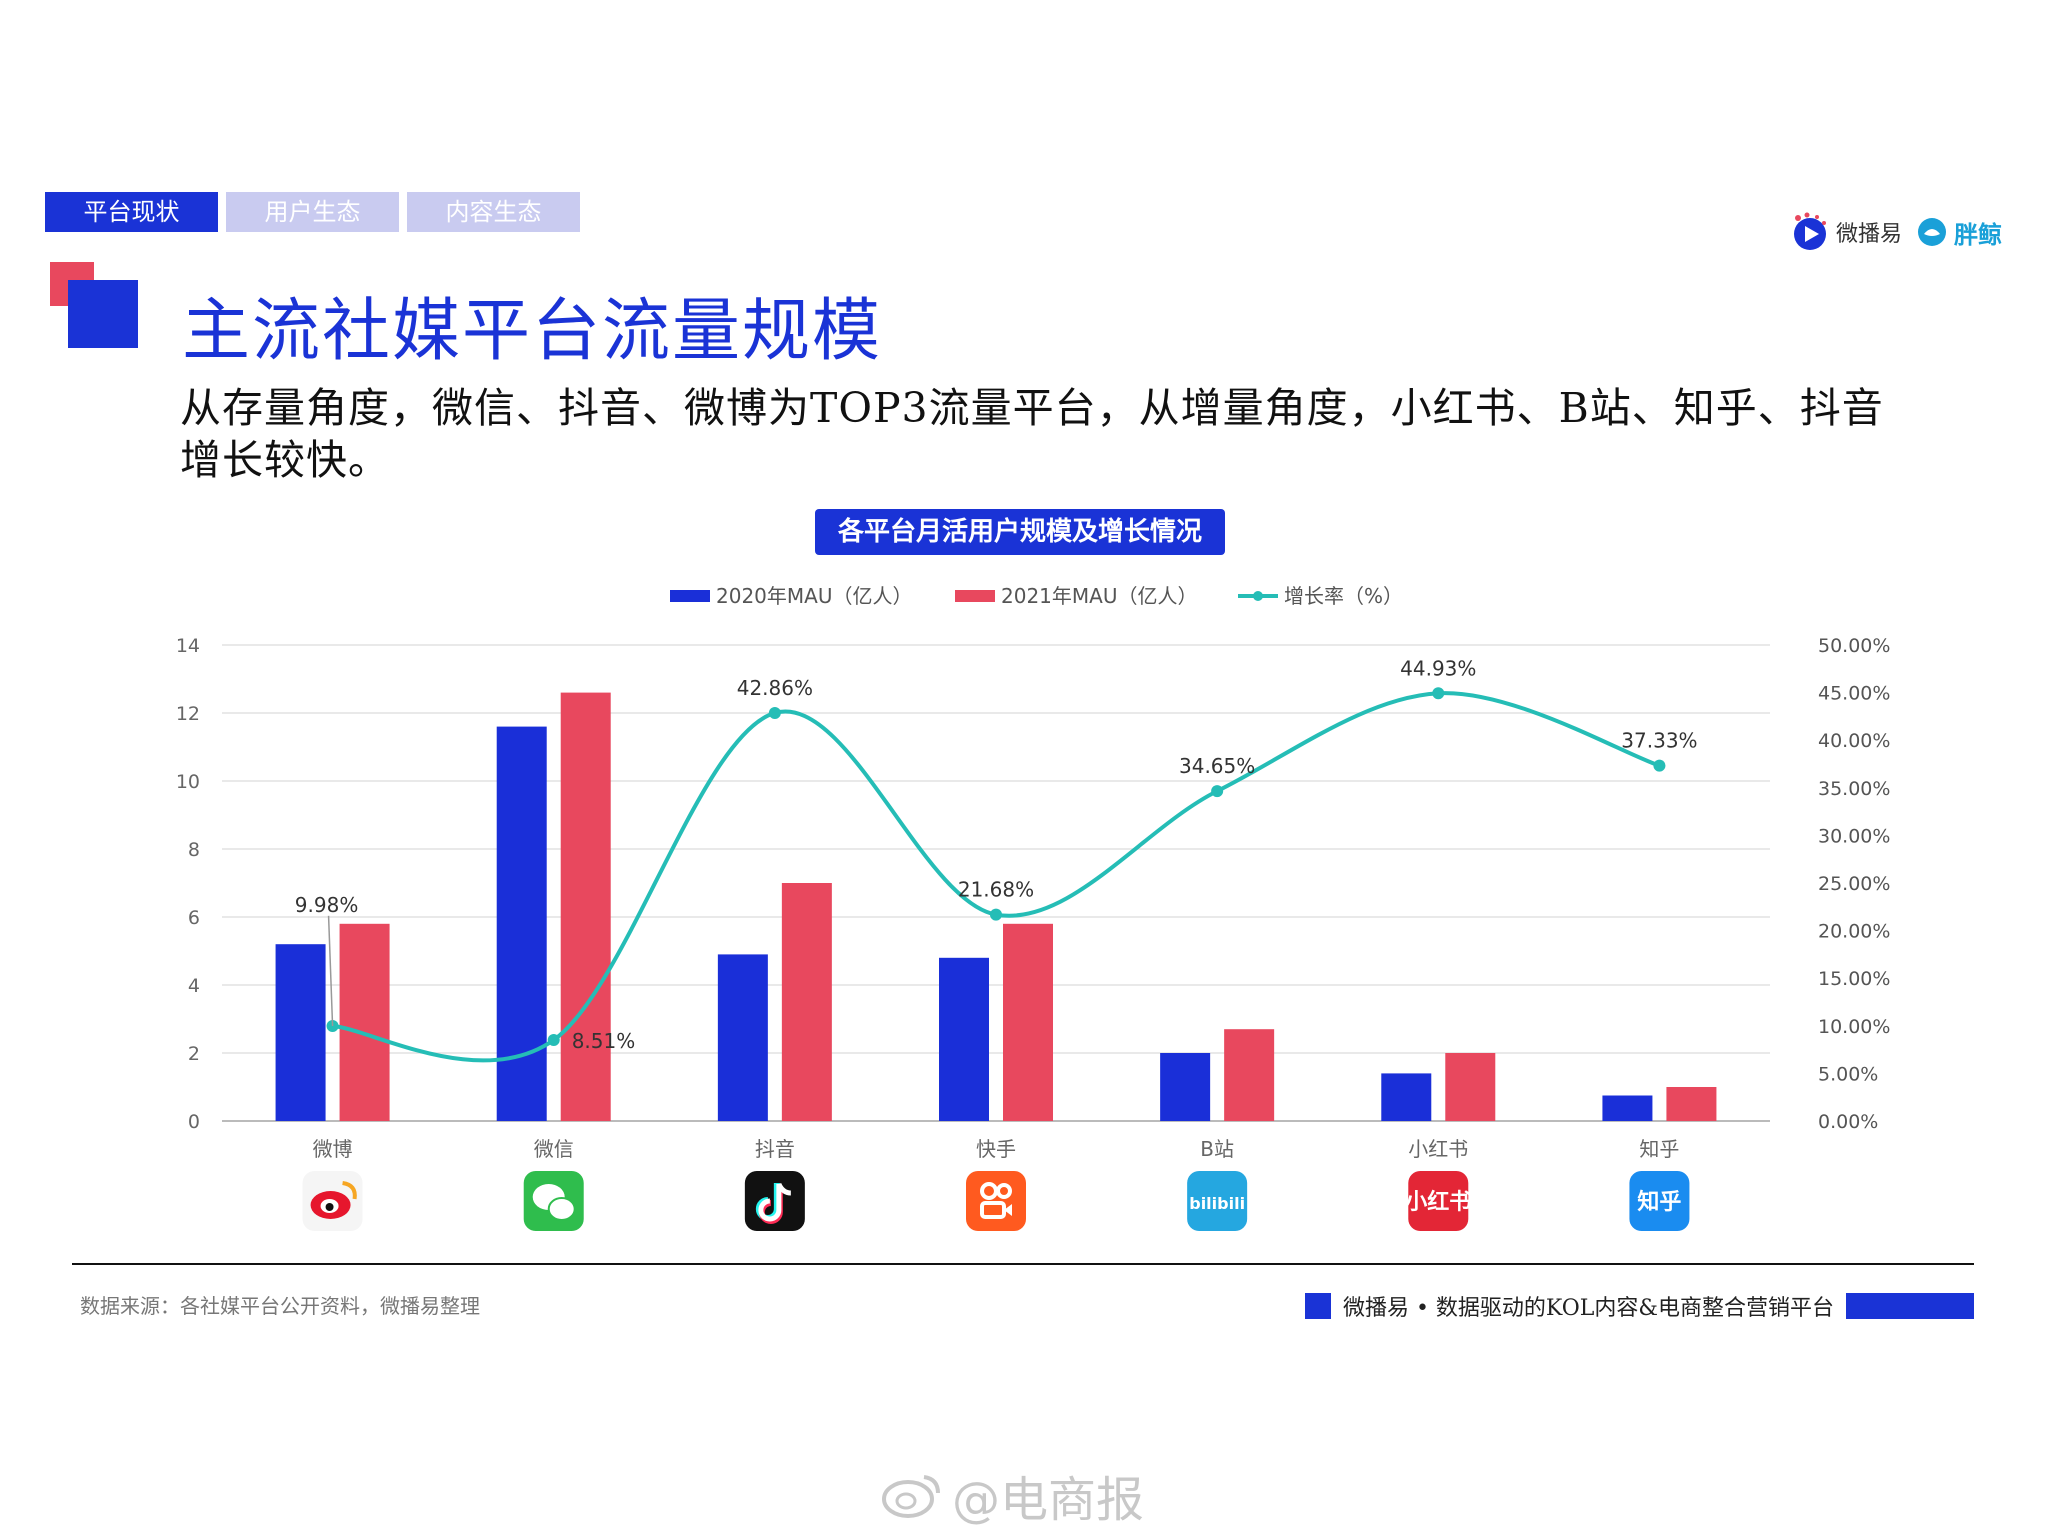 Image resolution: width=2048 pixels, height=1536 pixels. I want to click on xiaohongshu-icon: 小红书, so click(1438, 1201).